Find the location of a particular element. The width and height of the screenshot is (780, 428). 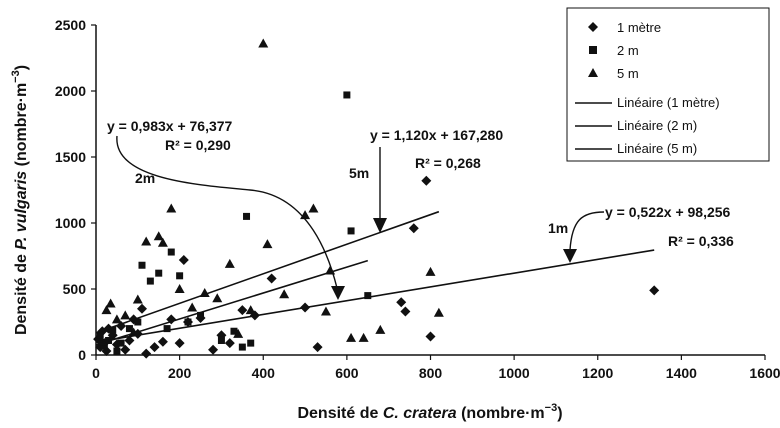

legend-label-1m: 1 mètre is located at coordinates (639, 27).